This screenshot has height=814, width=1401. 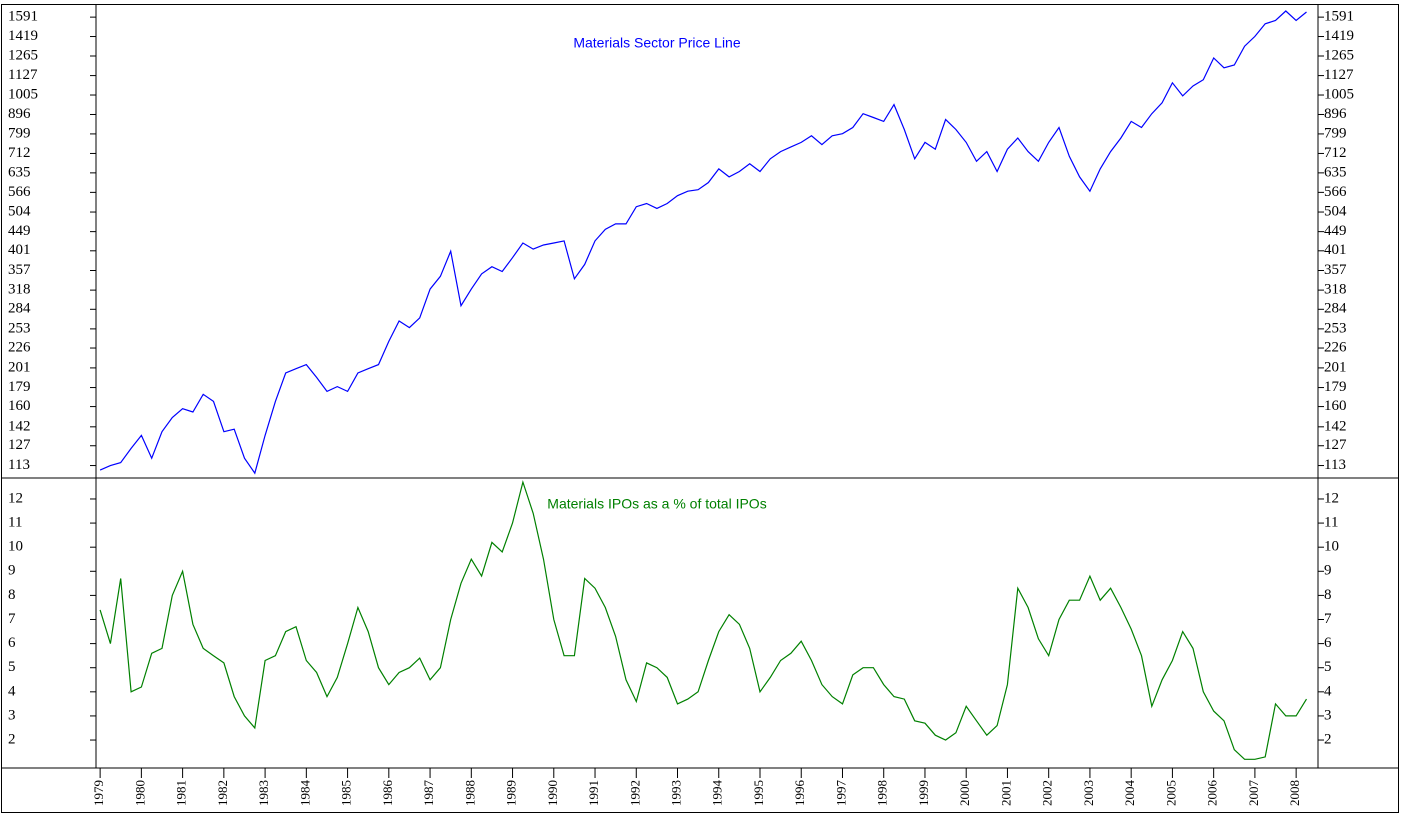 What do you see at coordinates (12, 715) in the screenshot?
I see `y-tick-label: 3` at bounding box center [12, 715].